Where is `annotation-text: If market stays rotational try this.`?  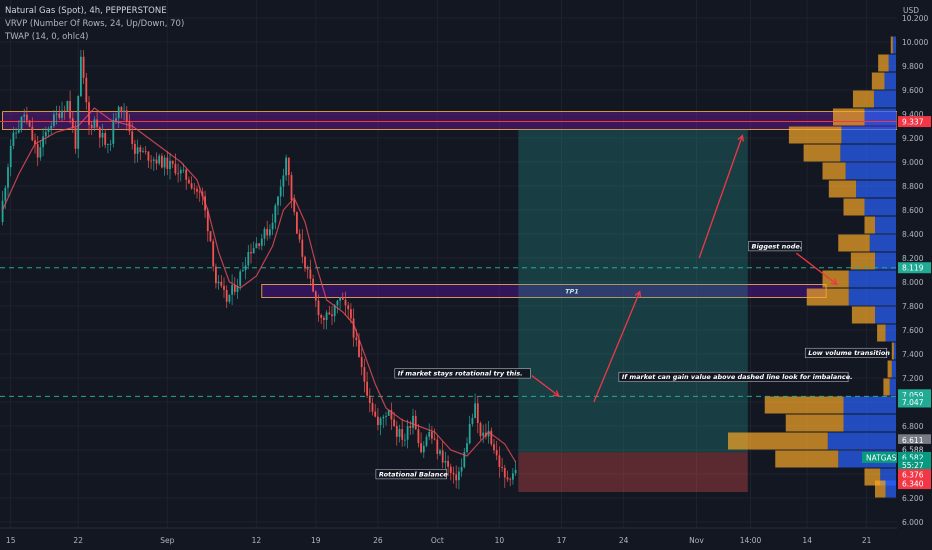 annotation-text: If market stays rotational try this. is located at coordinates (460, 374).